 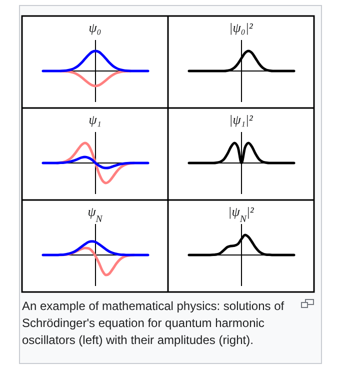 What do you see at coordinates (241, 214) in the screenshot?
I see `chart-title: |ψ$_{N}$|²` at bounding box center [241, 214].